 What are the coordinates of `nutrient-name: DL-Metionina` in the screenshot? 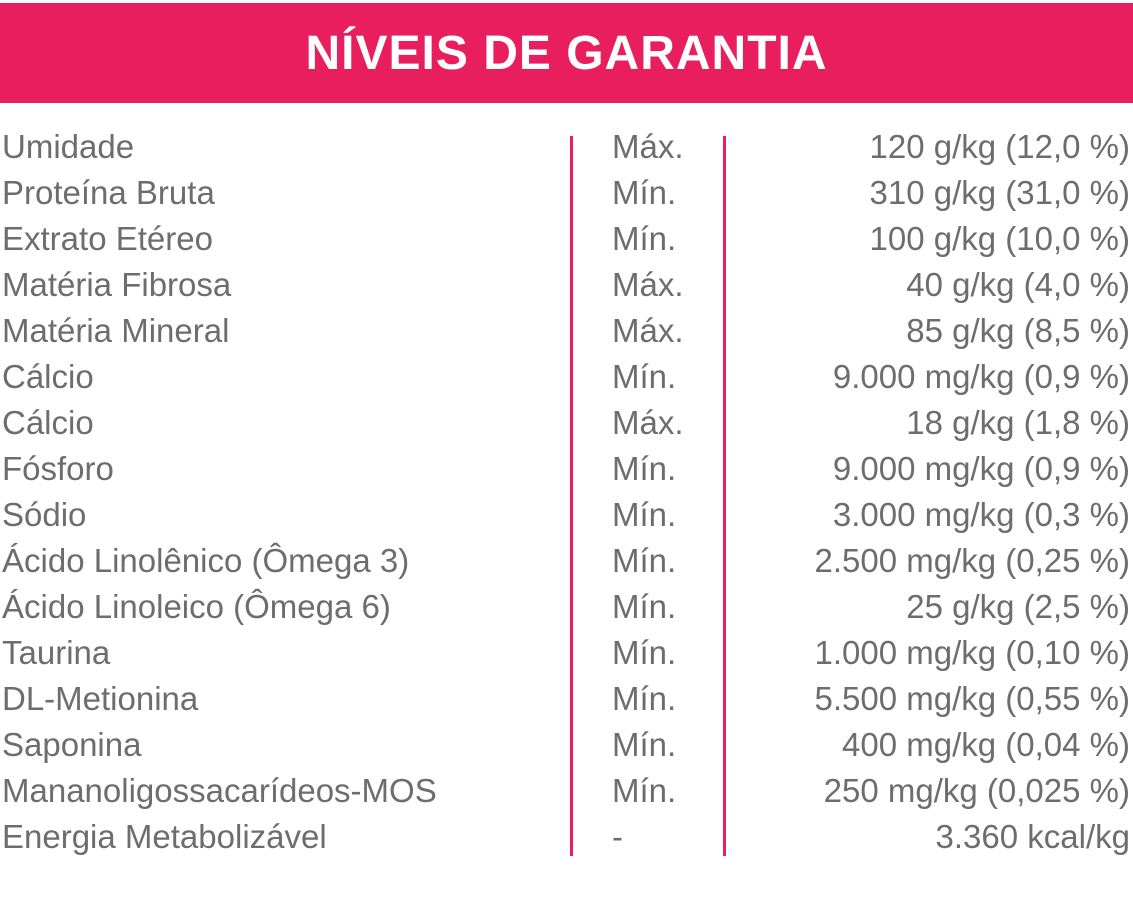 It's located at (100, 698).